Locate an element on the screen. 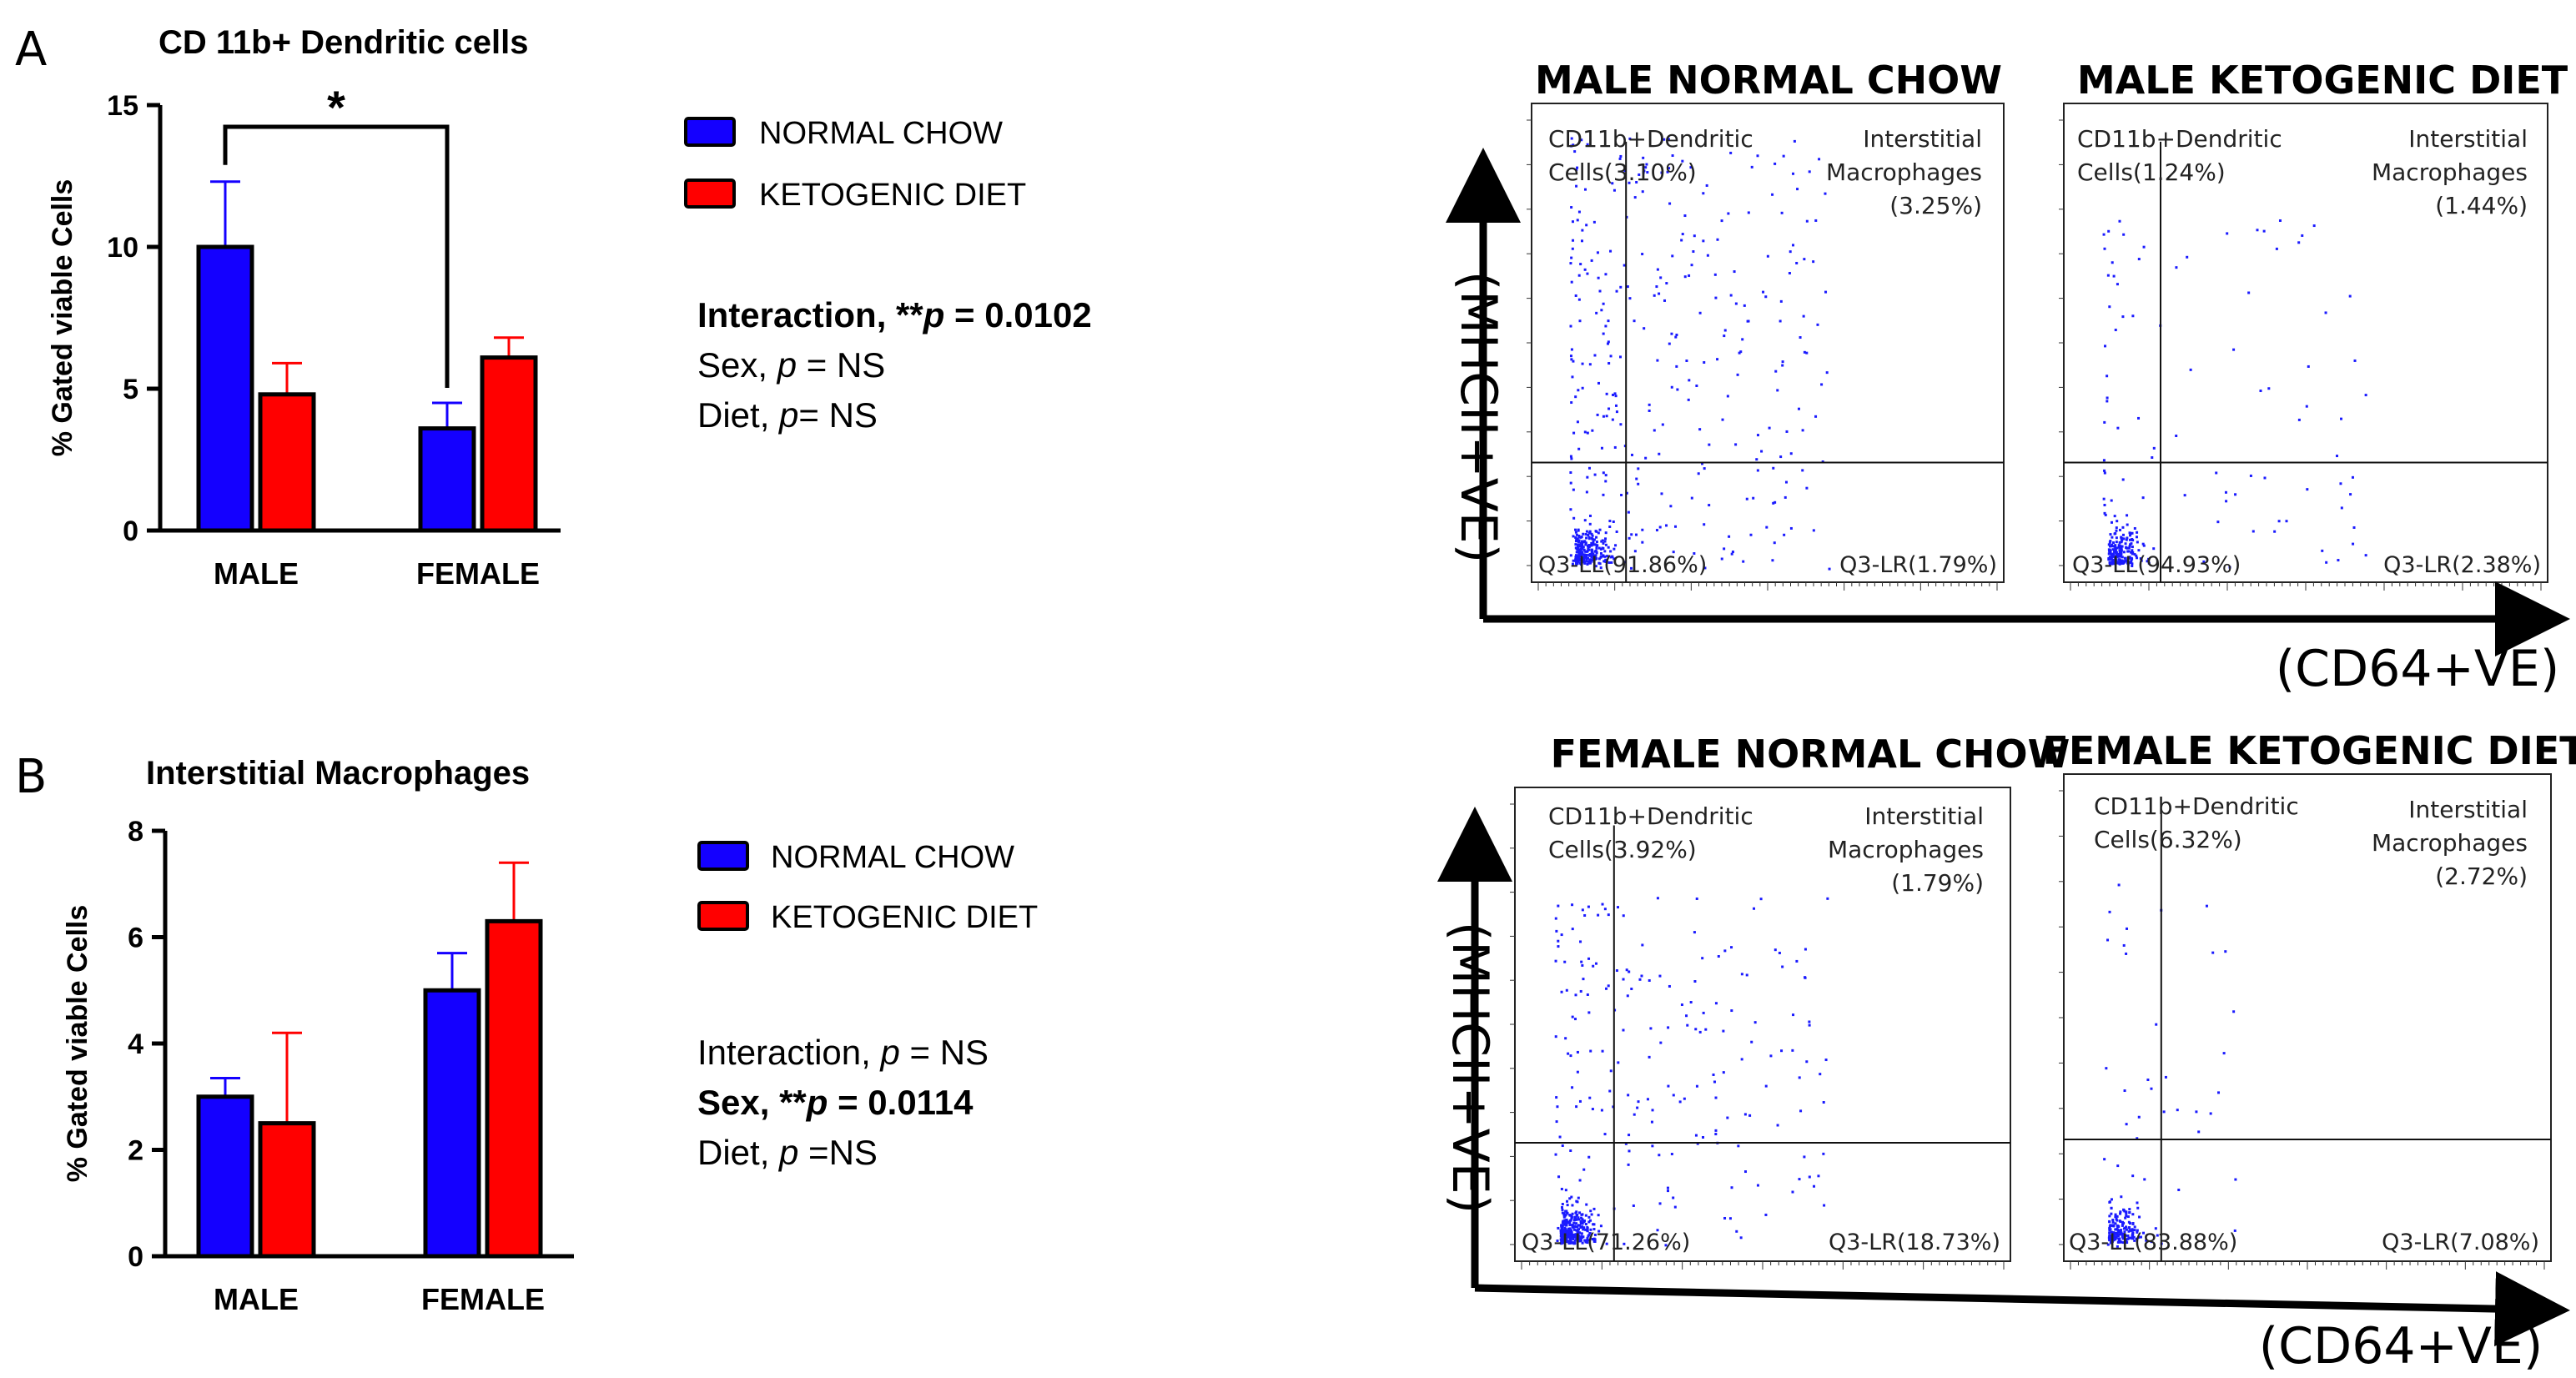  flow-quadrant-ur-label: (1.79%) is located at coordinates (1937, 883).